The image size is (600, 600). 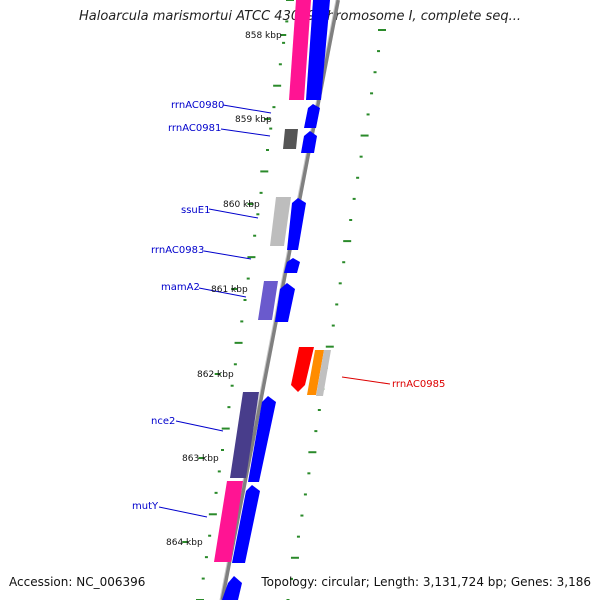 I want to click on tick-label: 861 kbp, so click(x=229, y=290).